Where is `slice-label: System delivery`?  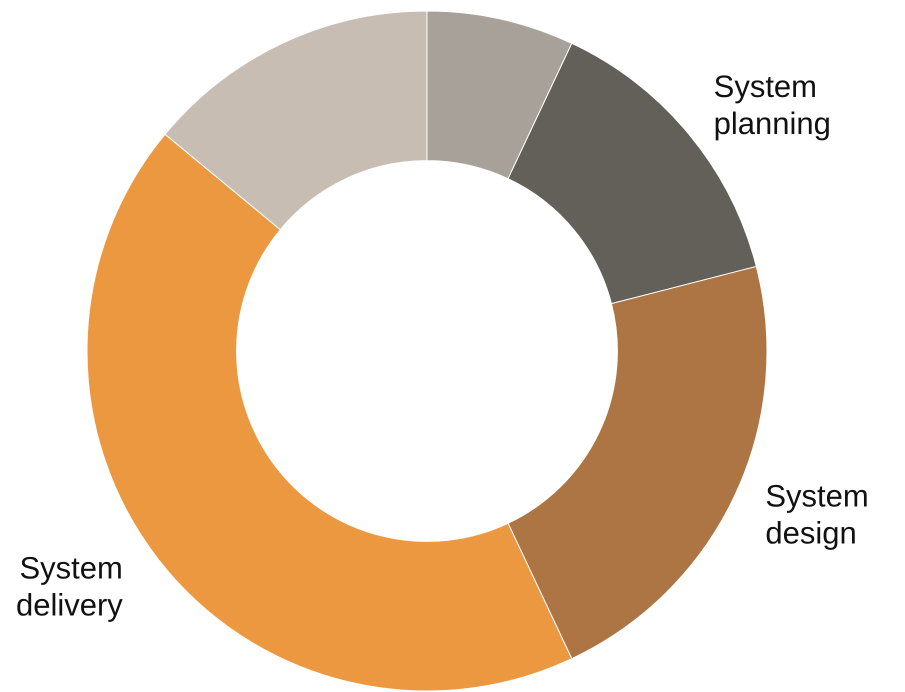
slice-label: System delivery is located at coordinates (70, 586).